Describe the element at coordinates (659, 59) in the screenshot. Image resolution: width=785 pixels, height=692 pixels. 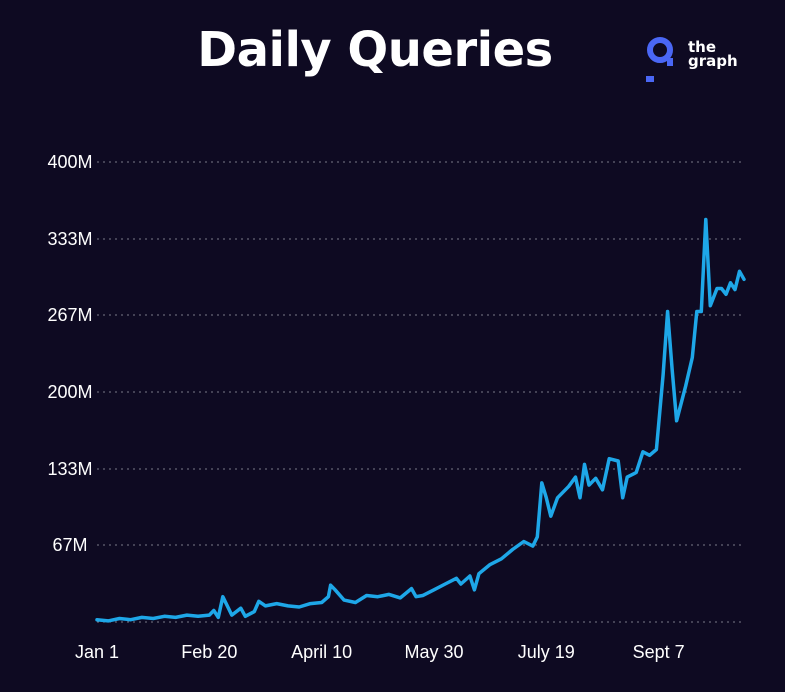
I see `the-graph-logo-icon` at that location.